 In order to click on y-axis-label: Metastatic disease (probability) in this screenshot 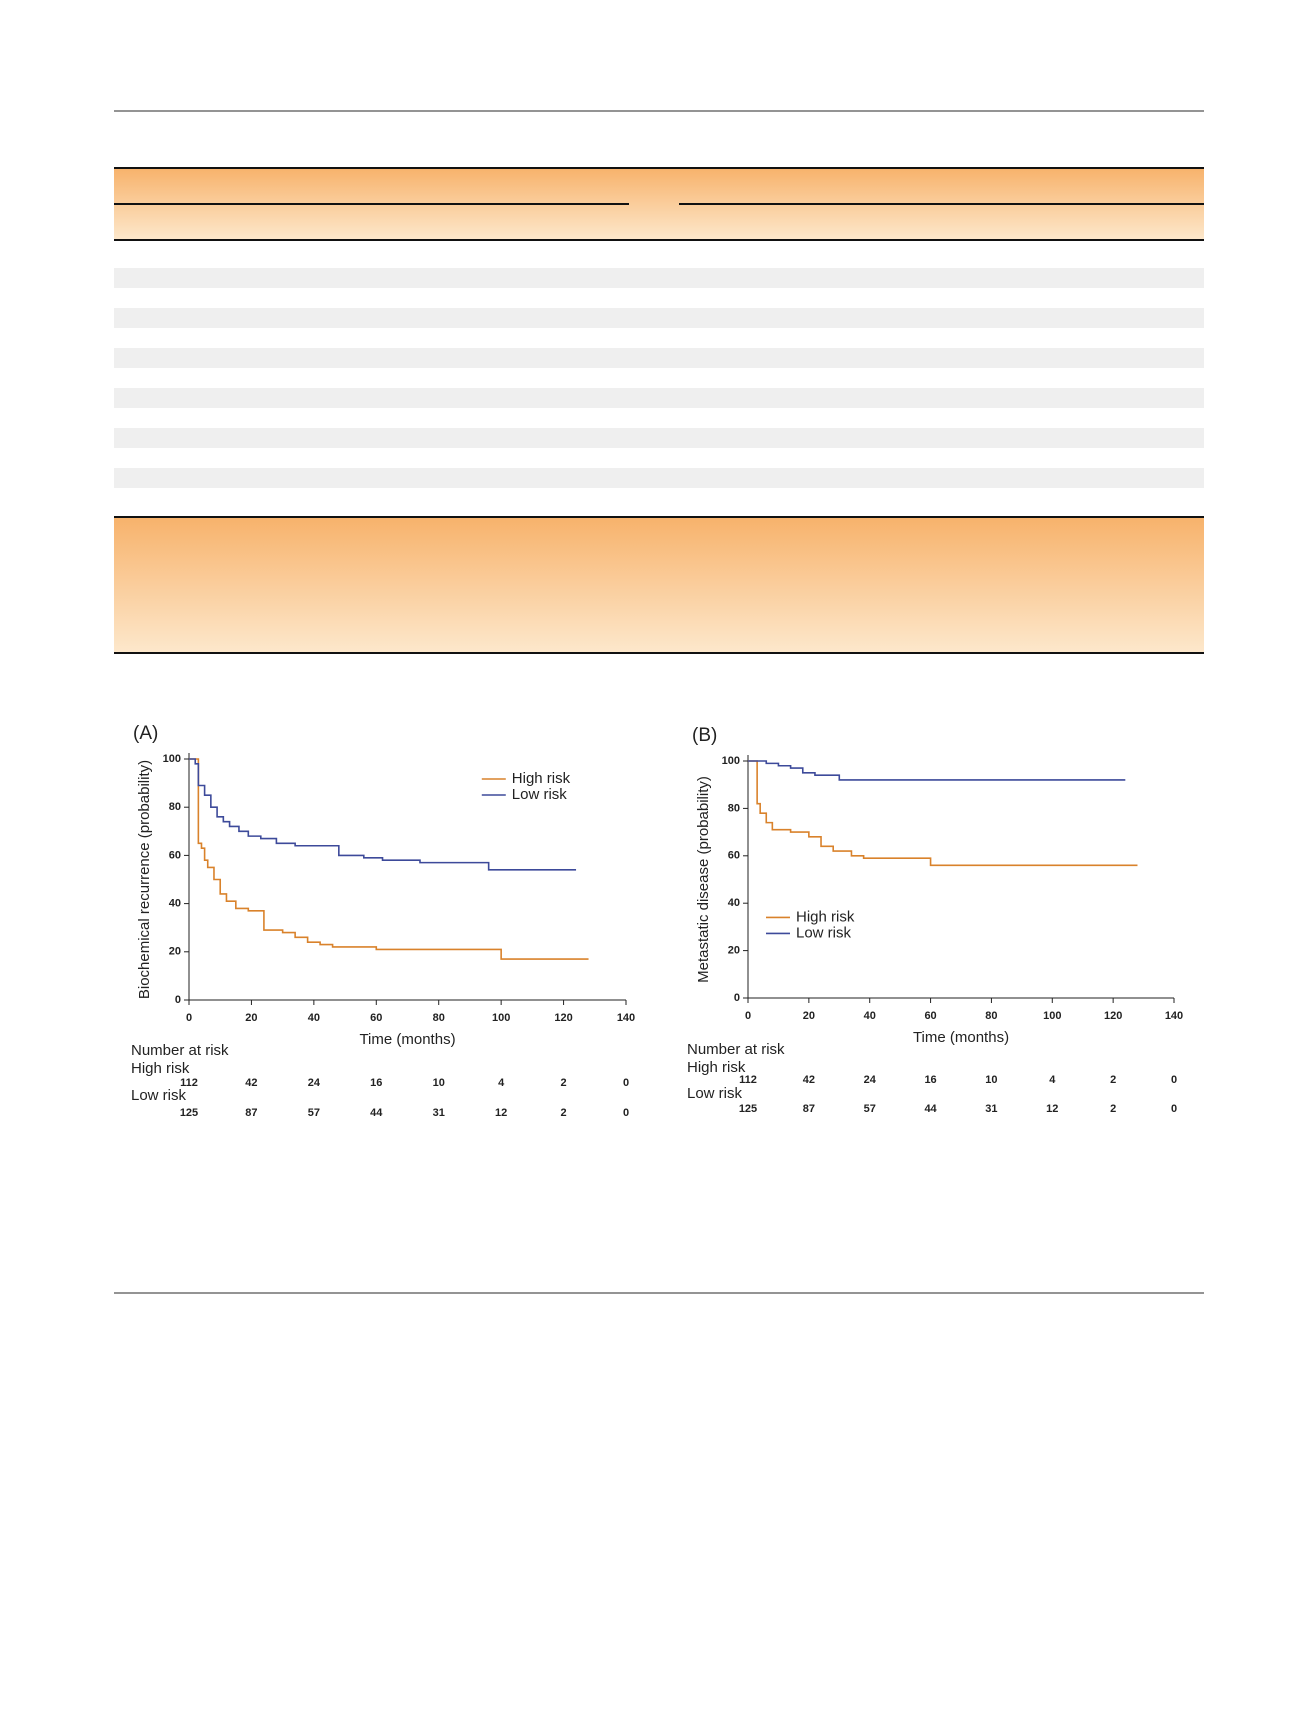, I will do `click(703, 879)`.